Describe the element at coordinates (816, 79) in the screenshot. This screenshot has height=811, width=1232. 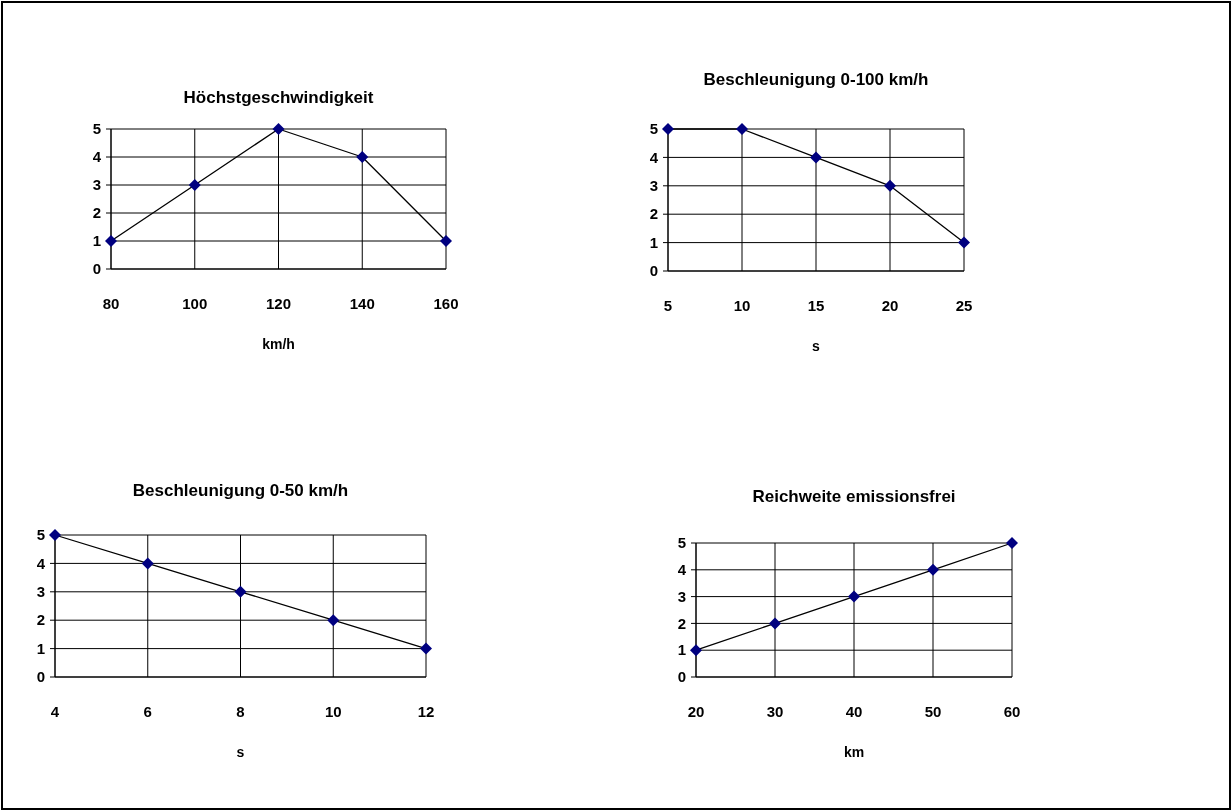
I see `chart-title: Beschleunigung 0-100 km/h` at that location.